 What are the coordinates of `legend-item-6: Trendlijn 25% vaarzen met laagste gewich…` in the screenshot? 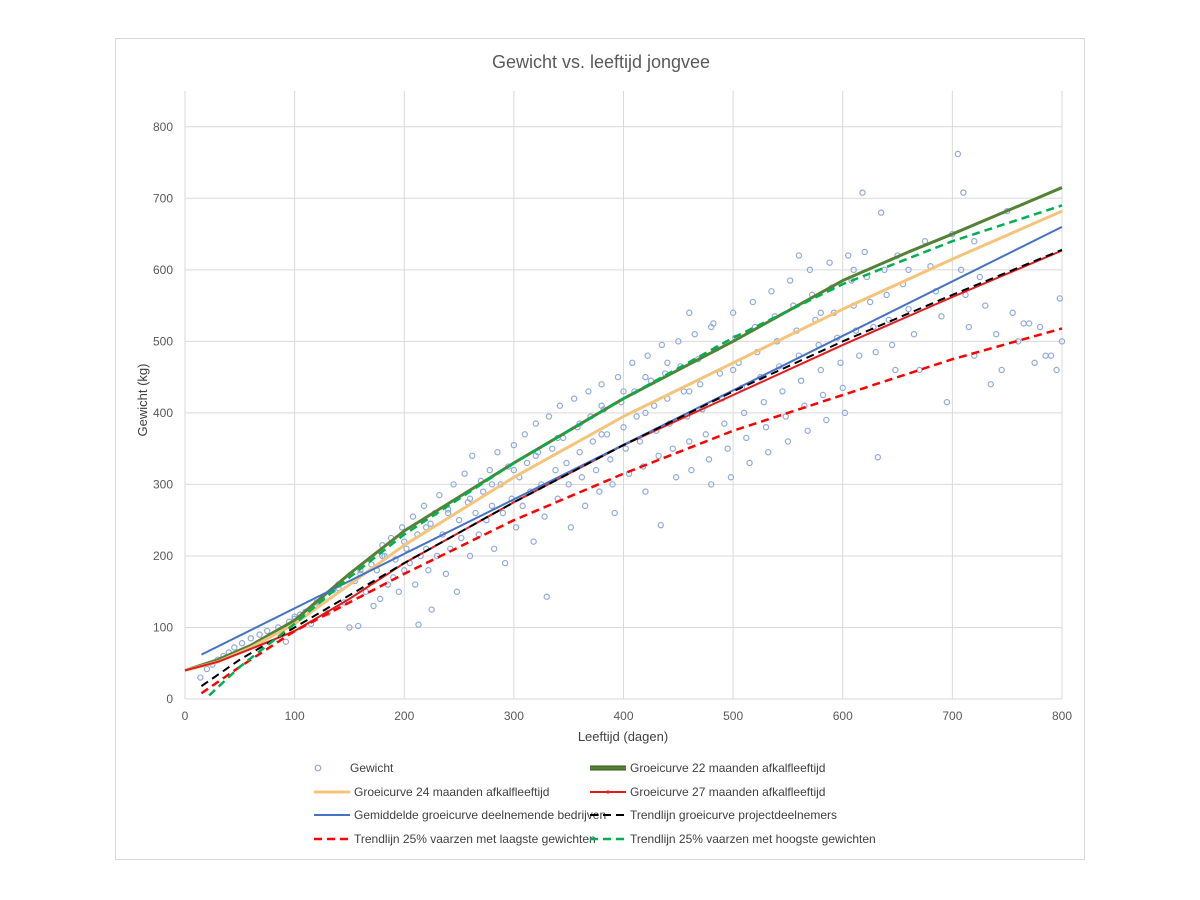 It's located at (455, 839).